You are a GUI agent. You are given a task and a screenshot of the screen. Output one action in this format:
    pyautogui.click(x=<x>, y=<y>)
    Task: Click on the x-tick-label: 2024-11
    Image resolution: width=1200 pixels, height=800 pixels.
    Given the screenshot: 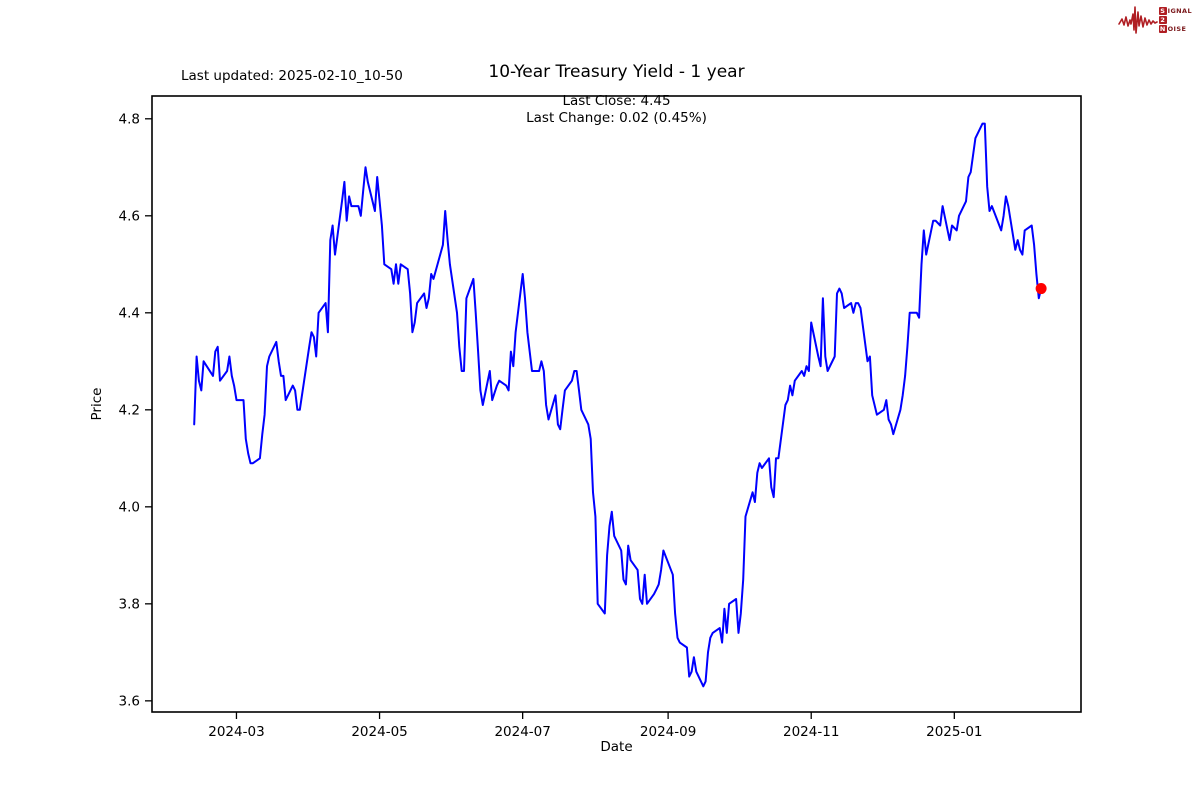 What is the action you would take?
    pyautogui.click(x=811, y=732)
    